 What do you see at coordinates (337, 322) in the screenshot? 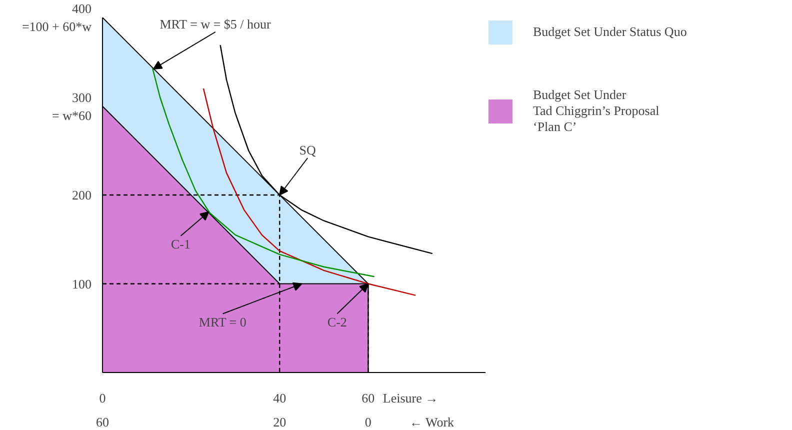
I see `annotation: C-2` at bounding box center [337, 322].